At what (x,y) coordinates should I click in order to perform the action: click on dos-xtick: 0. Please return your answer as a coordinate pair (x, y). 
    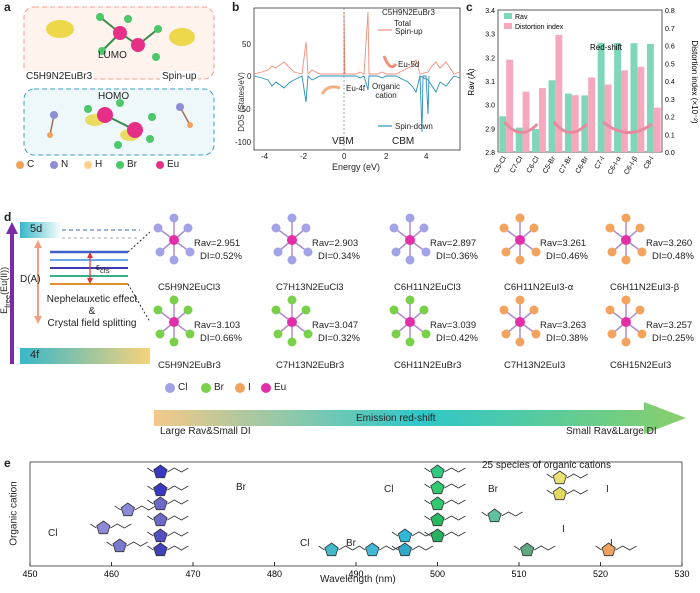
    Looking at the image, I should click on (344, 156).